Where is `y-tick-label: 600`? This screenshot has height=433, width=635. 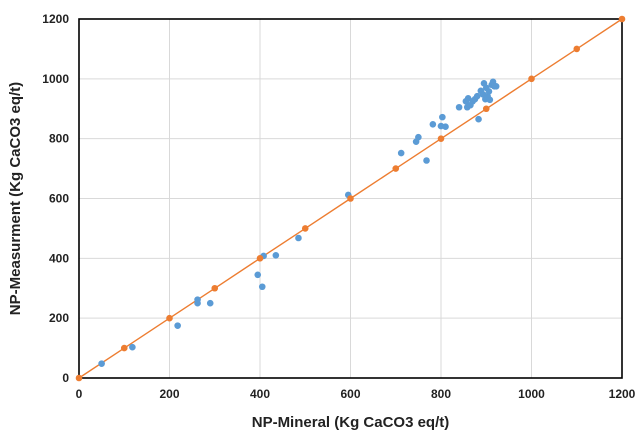 y-tick-label: 600 is located at coordinates (59, 199).